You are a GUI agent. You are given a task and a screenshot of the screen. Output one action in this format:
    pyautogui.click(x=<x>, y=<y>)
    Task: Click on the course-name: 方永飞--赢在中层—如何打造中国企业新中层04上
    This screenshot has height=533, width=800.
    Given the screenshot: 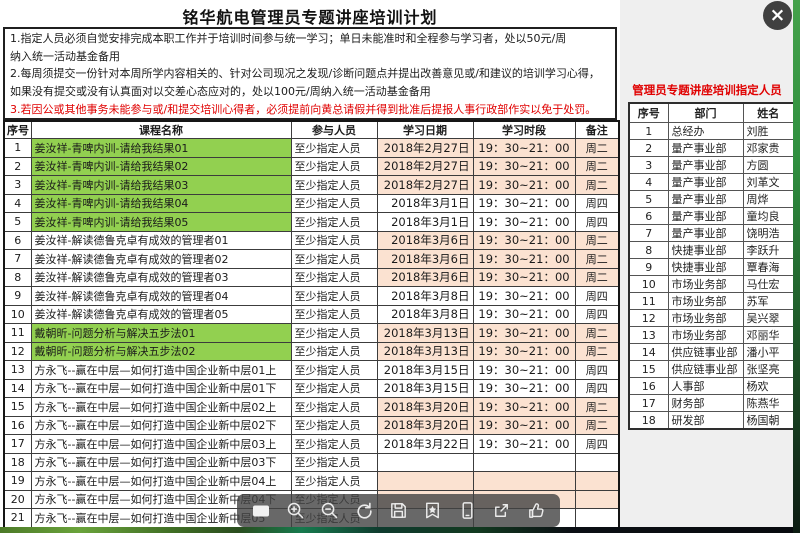 What is the action you would take?
    pyautogui.click(x=161, y=481)
    